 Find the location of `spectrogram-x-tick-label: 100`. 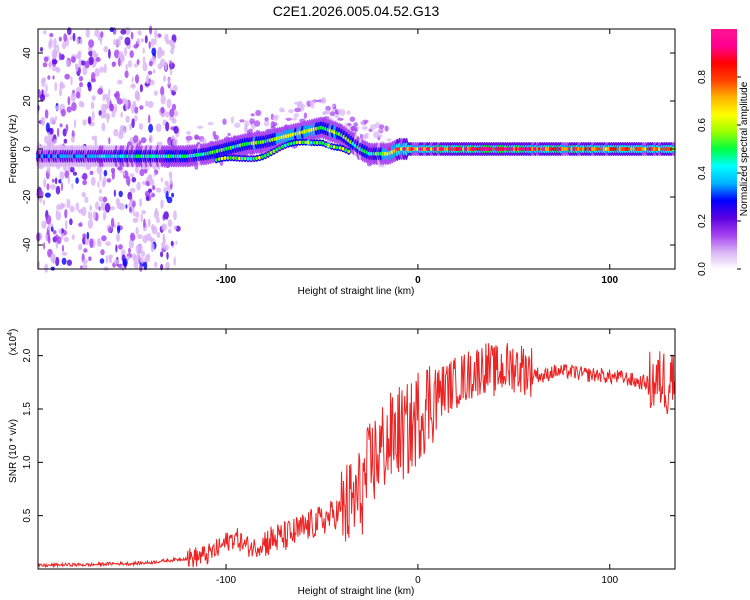

spectrogram-x-tick-label: 100 is located at coordinates (609, 280).